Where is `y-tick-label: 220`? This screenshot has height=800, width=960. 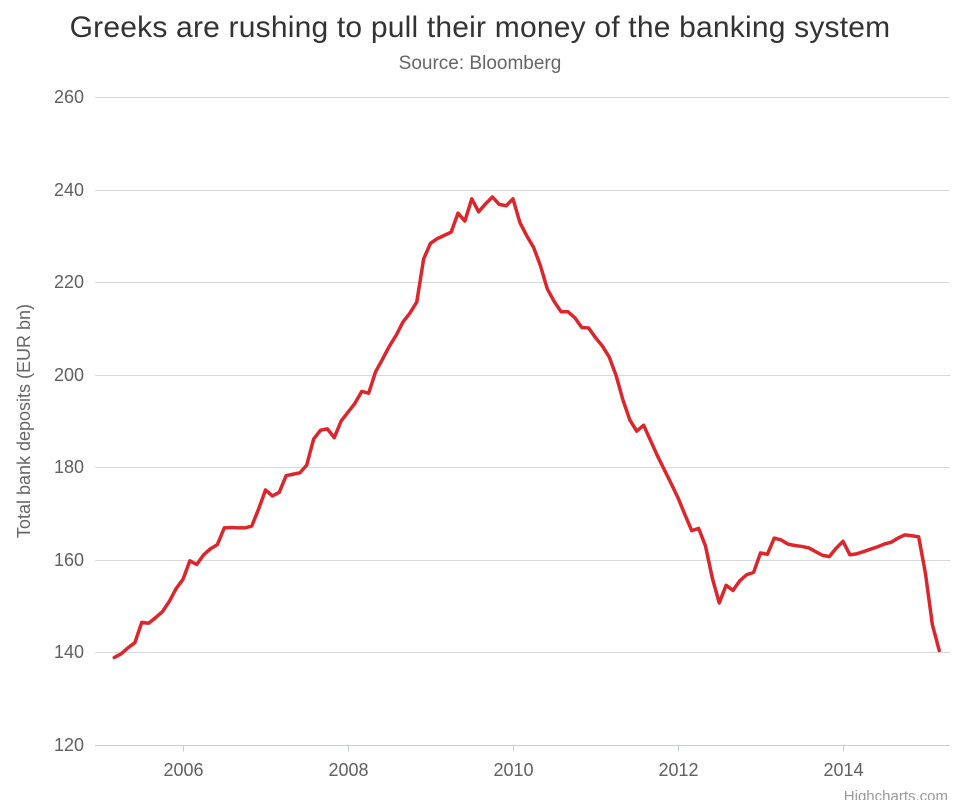 y-tick-label: 220 is located at coordinates (69, 282).